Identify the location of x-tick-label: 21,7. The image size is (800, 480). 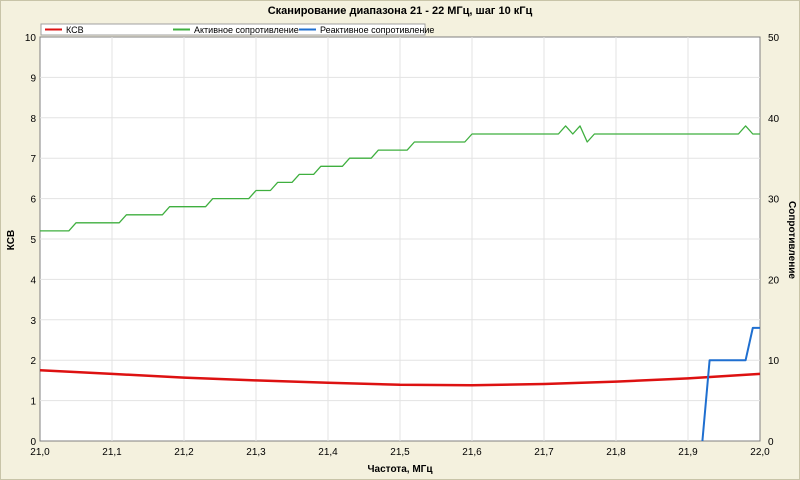
(544, 452).